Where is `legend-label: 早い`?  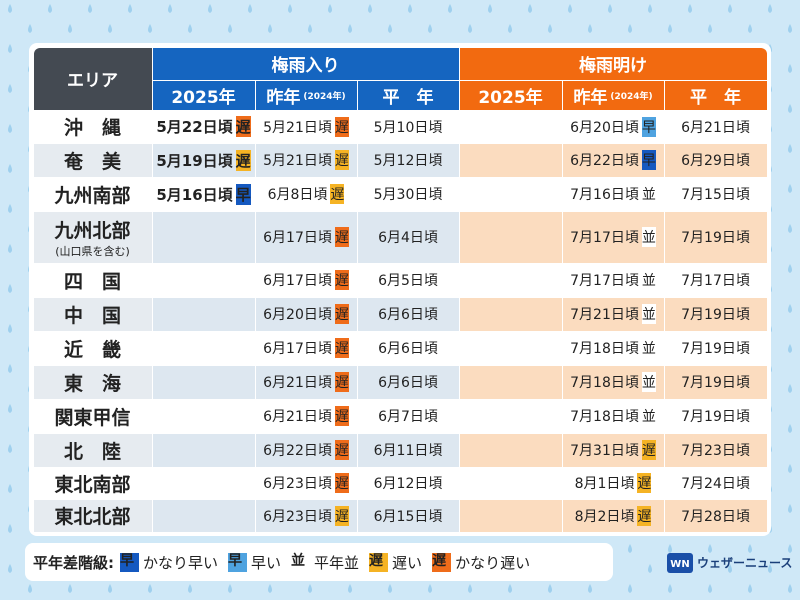 legend-label: 早い is located at coordinates (266, 562).